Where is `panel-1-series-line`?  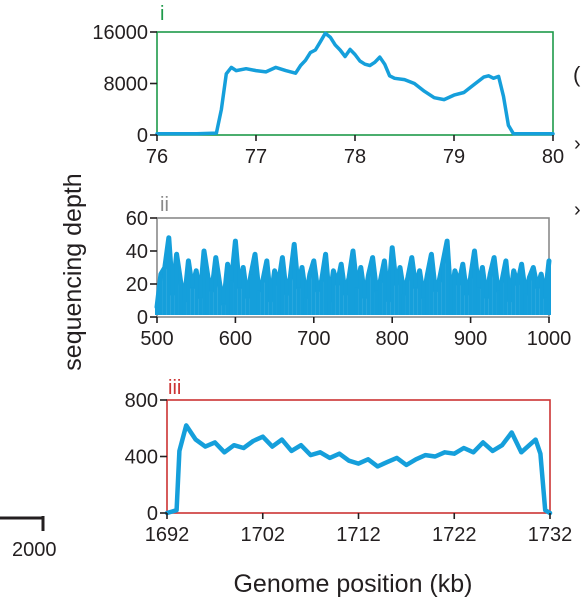 panel-1-series-line is located at coordinates (355, 83).